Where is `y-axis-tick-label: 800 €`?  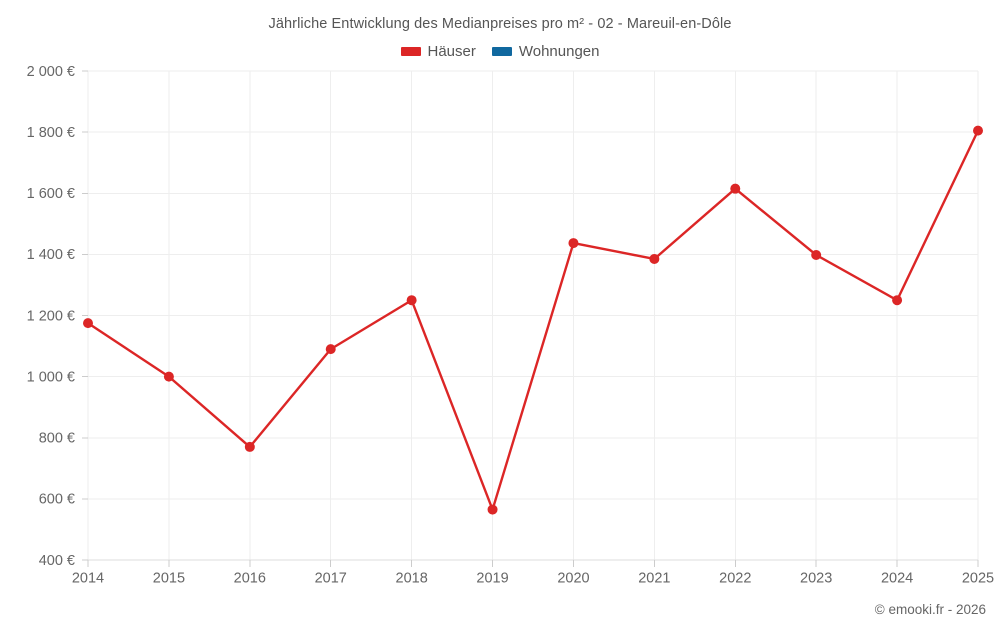 y-axis-tick-label: 800 € is located at coordinates (57, 439).